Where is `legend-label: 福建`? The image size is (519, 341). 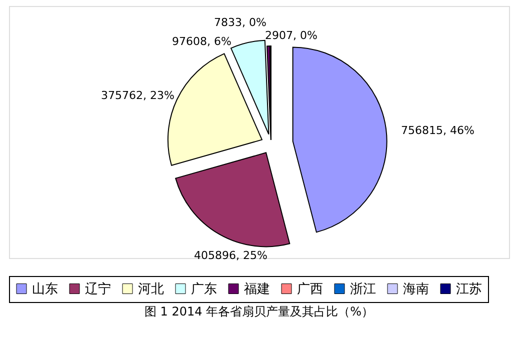 legend-label: 福建 is located at coordinates (257, 289).